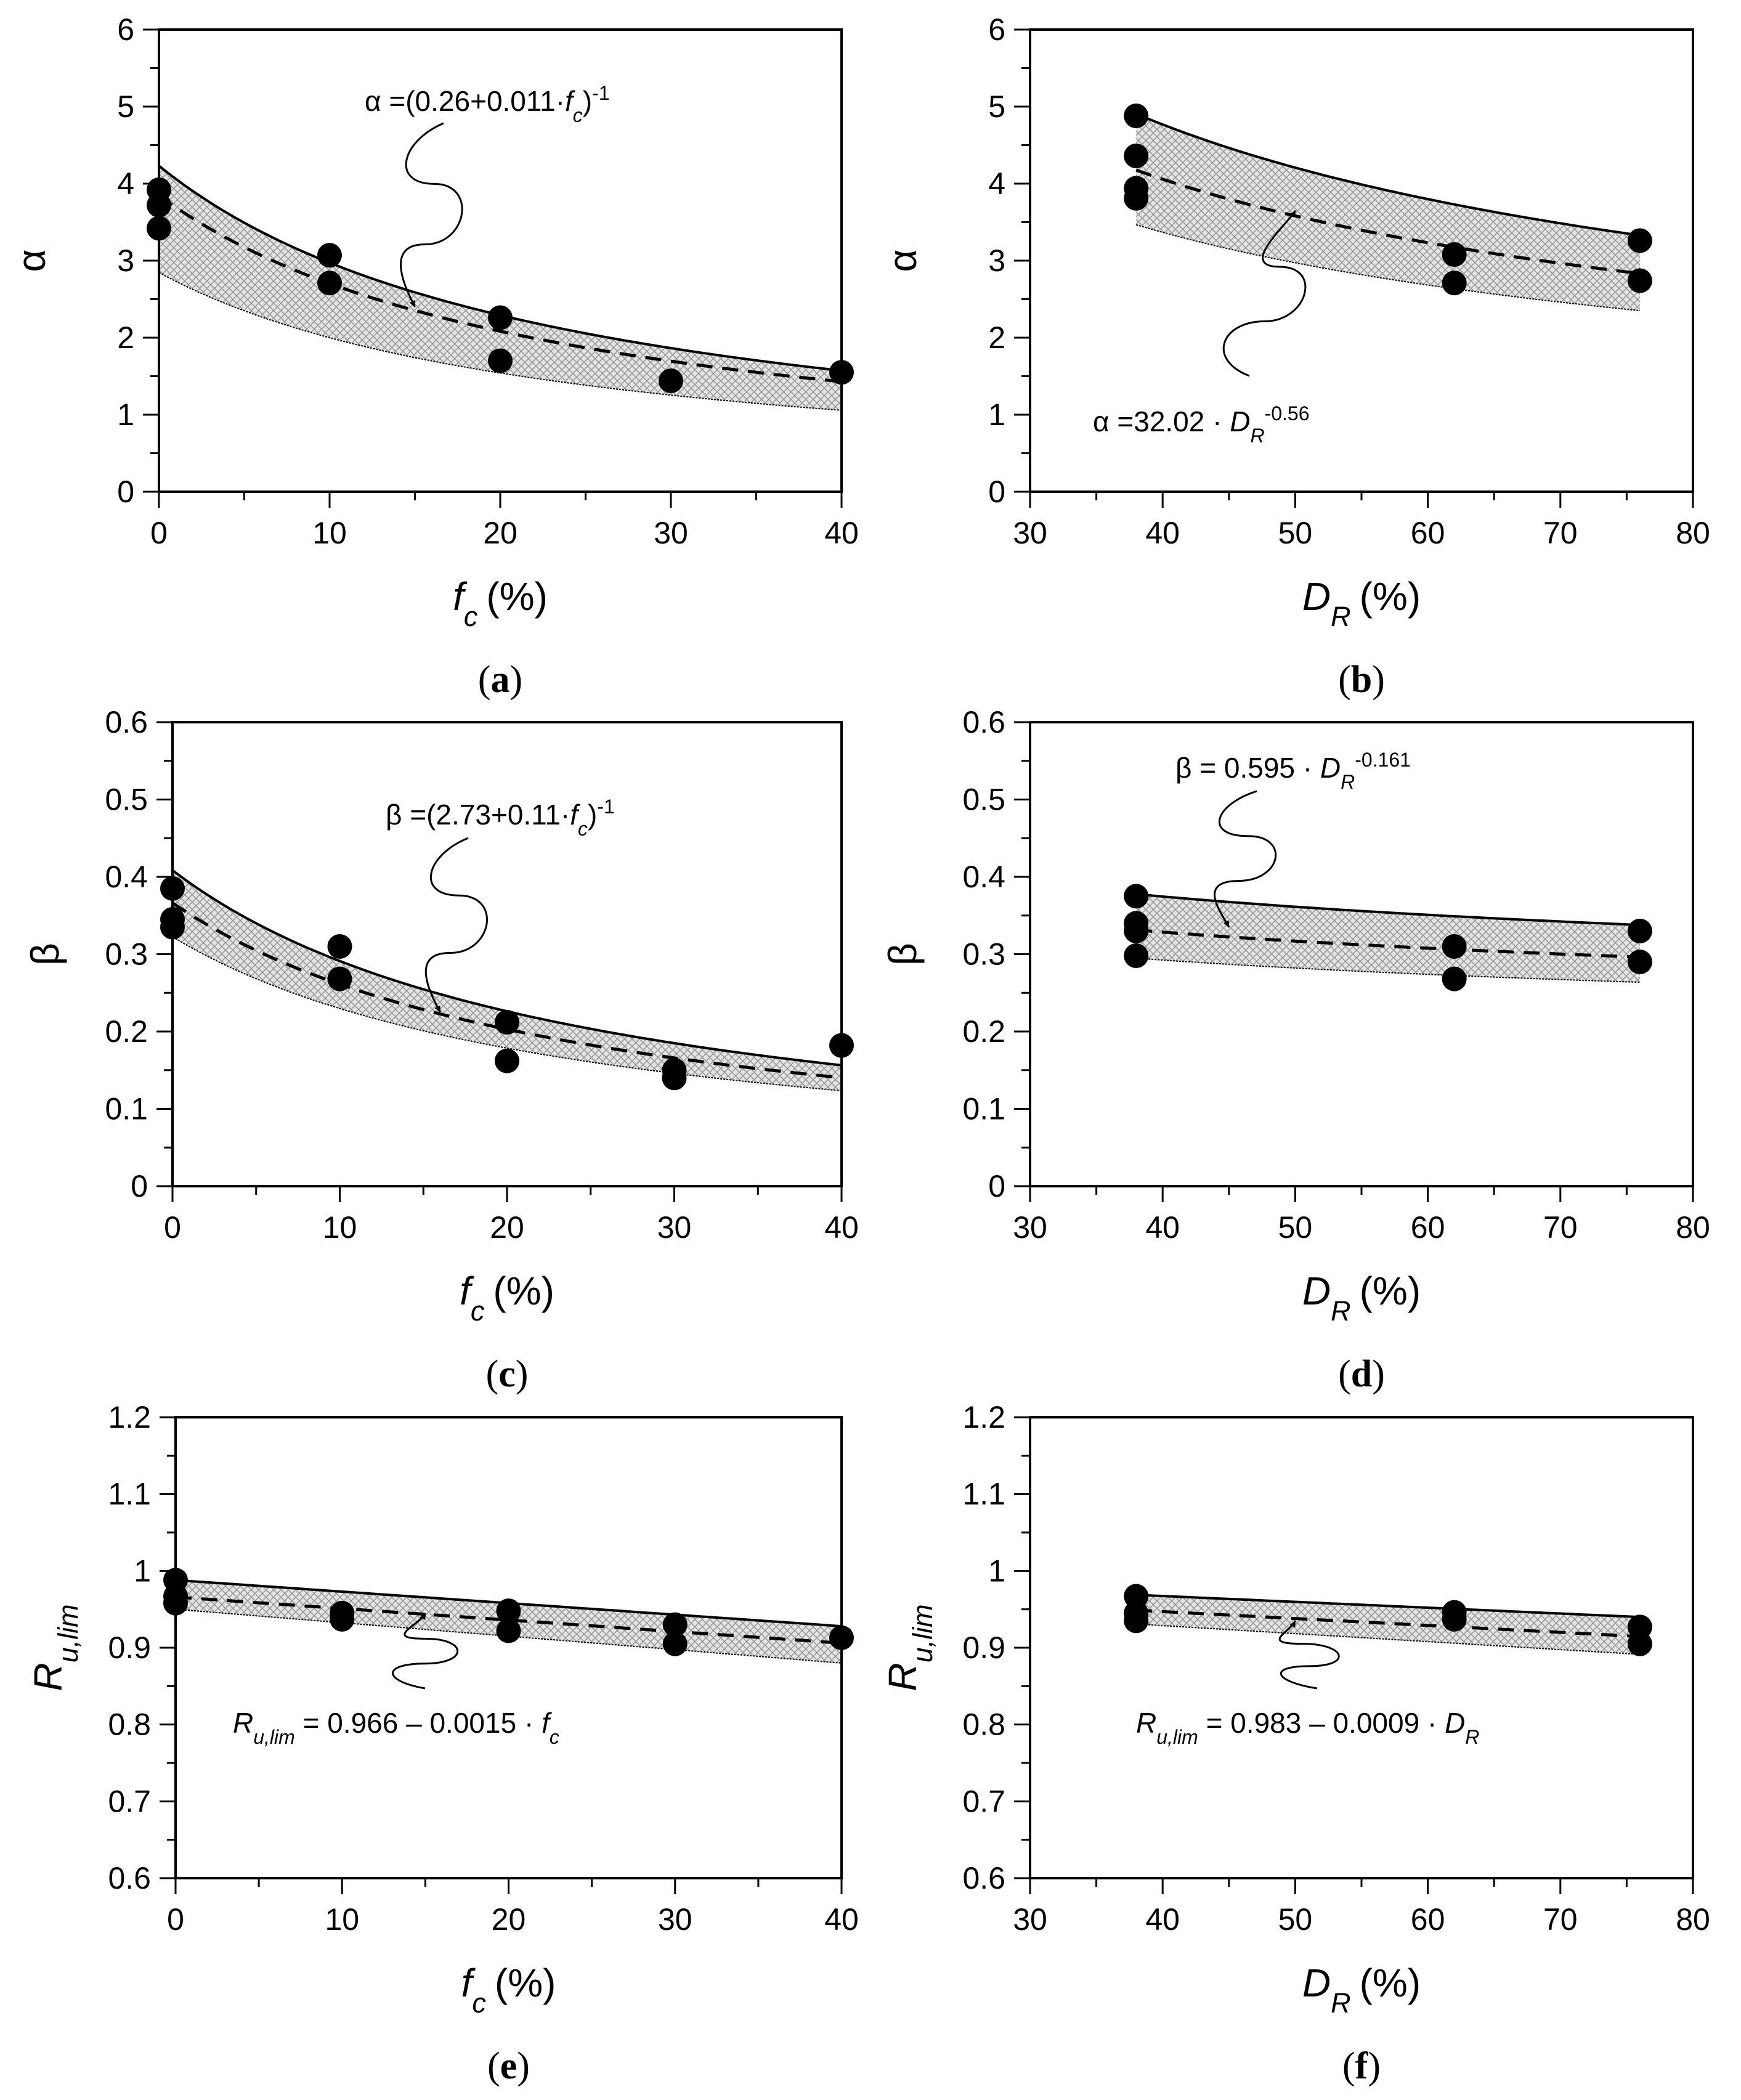 The image size is (1741, 2100). Describe the element at coordinates (983, 800) in the screenshot. I see `y-tick-label: 0.5` at that location.